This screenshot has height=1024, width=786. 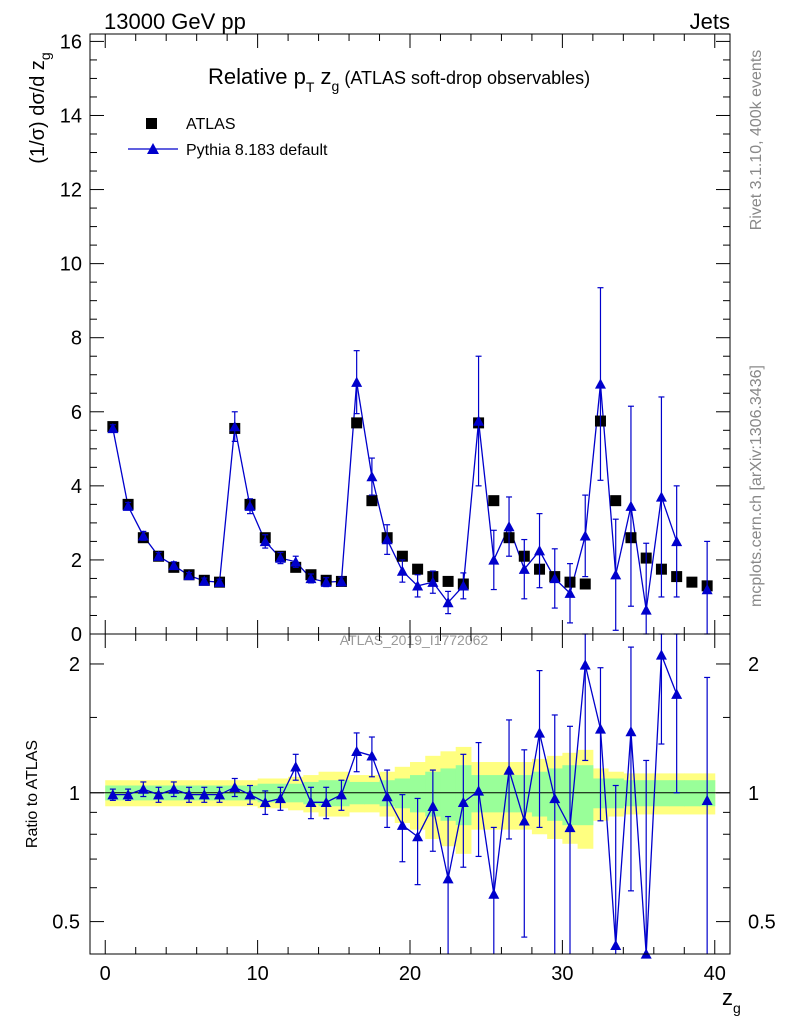 What do you see at coordinates (76, 635) in the screenshot?
I see `main-ytick-label: 0` at bounding box center [76, 635].